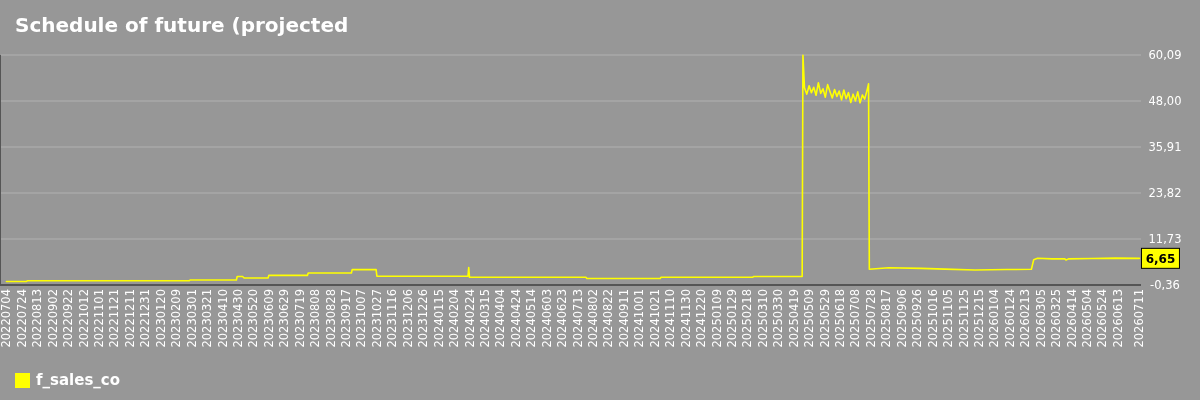  Describe the element at coordinates (1165, 147) in the screenshot. I see `y-tick-label: 35,91` at that location.